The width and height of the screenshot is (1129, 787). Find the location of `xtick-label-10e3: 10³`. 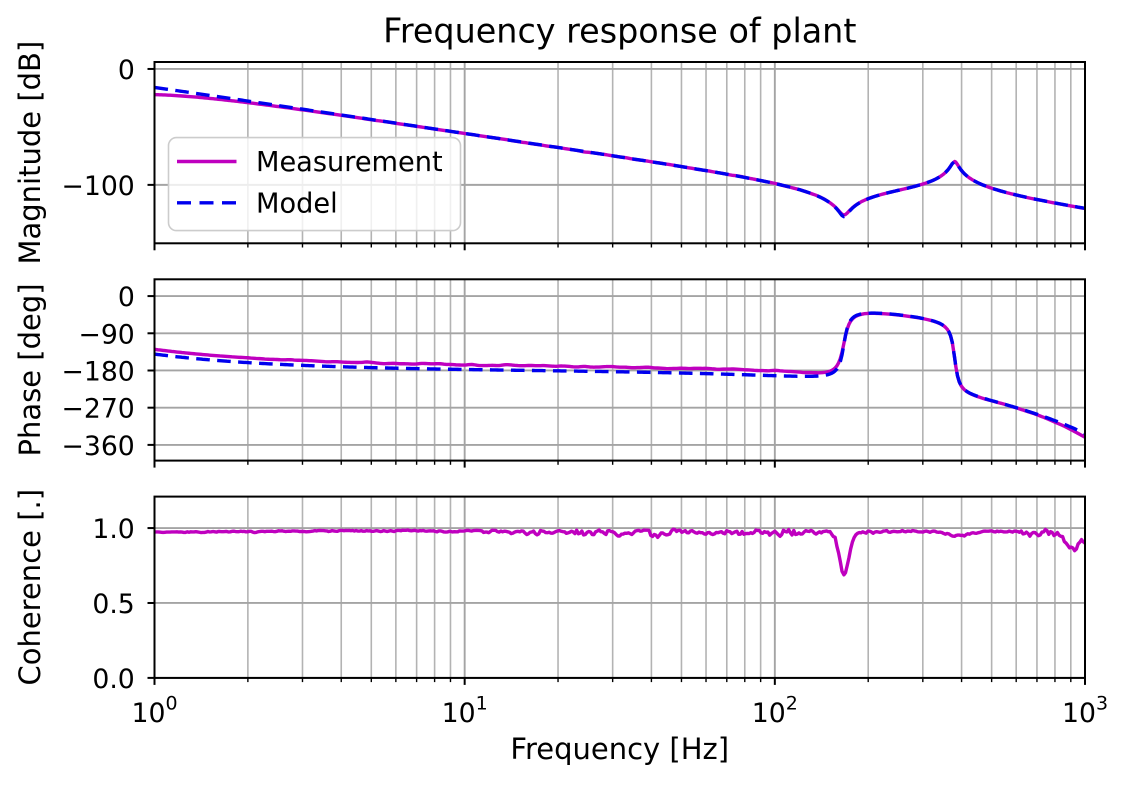

xtick-label-10e3: 10³ is located at coordinates (1085, 711).